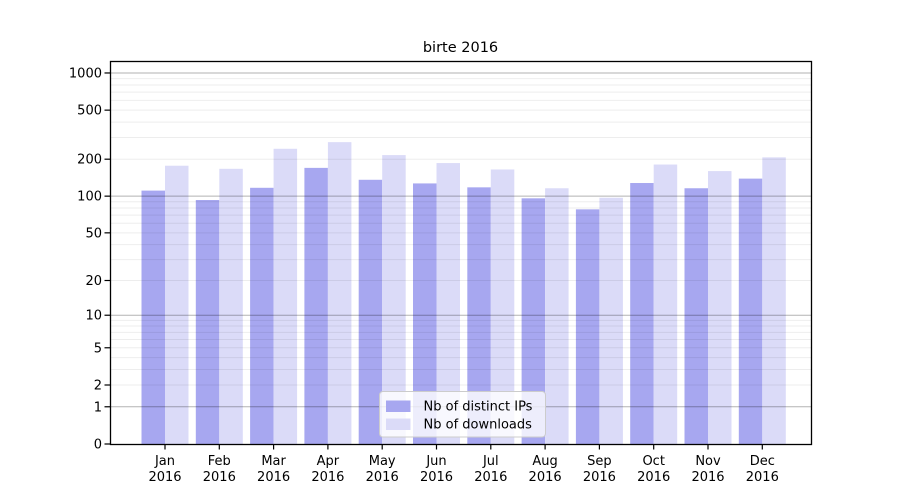 The image size is (900, 500). I want to click on bar-aug-s1, so click(557, 316).